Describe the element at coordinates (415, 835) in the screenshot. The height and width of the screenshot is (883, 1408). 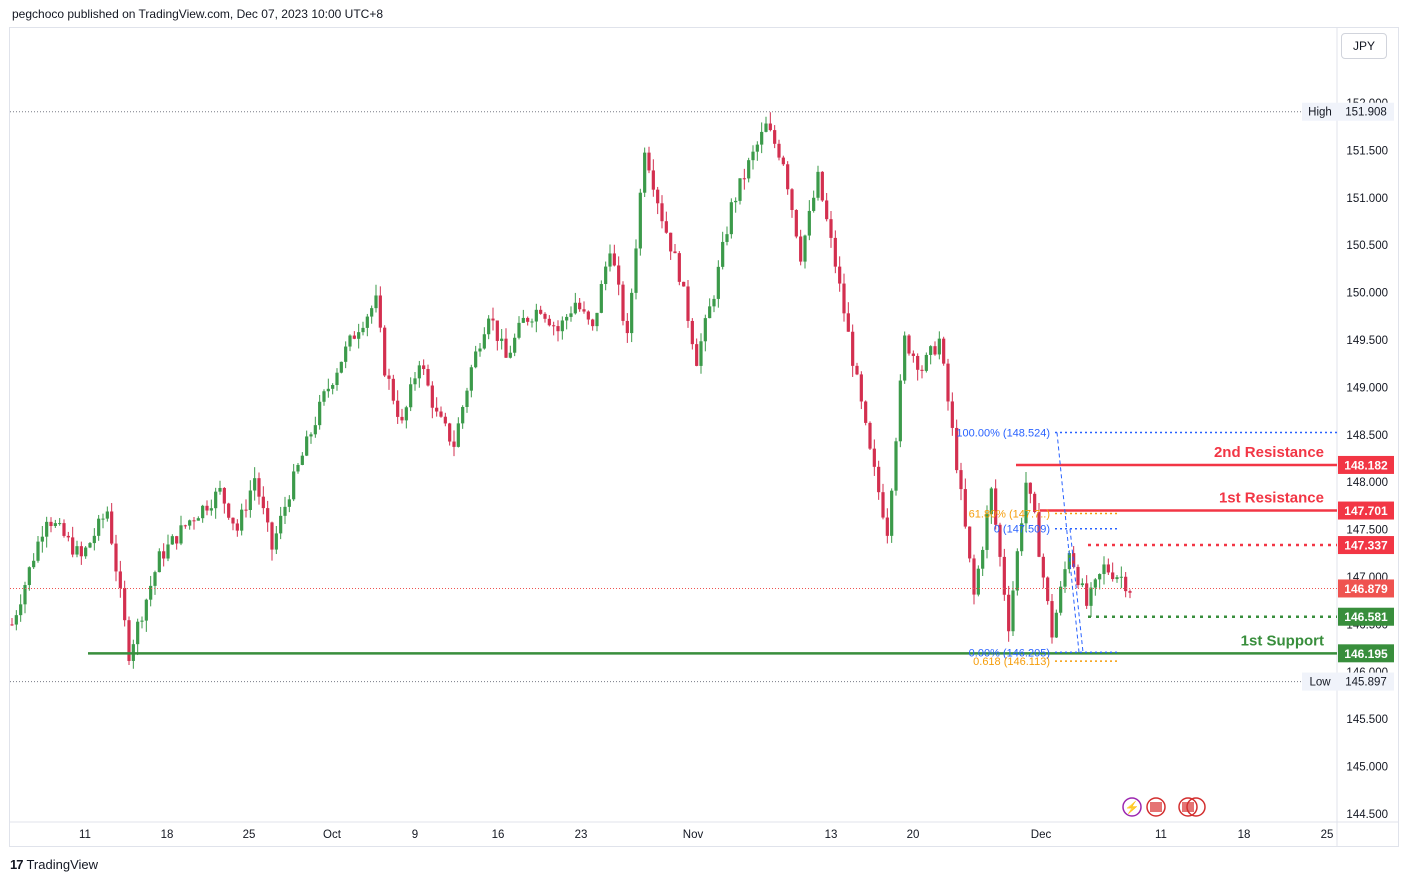
I see `time-tick-label: 9` at that location.